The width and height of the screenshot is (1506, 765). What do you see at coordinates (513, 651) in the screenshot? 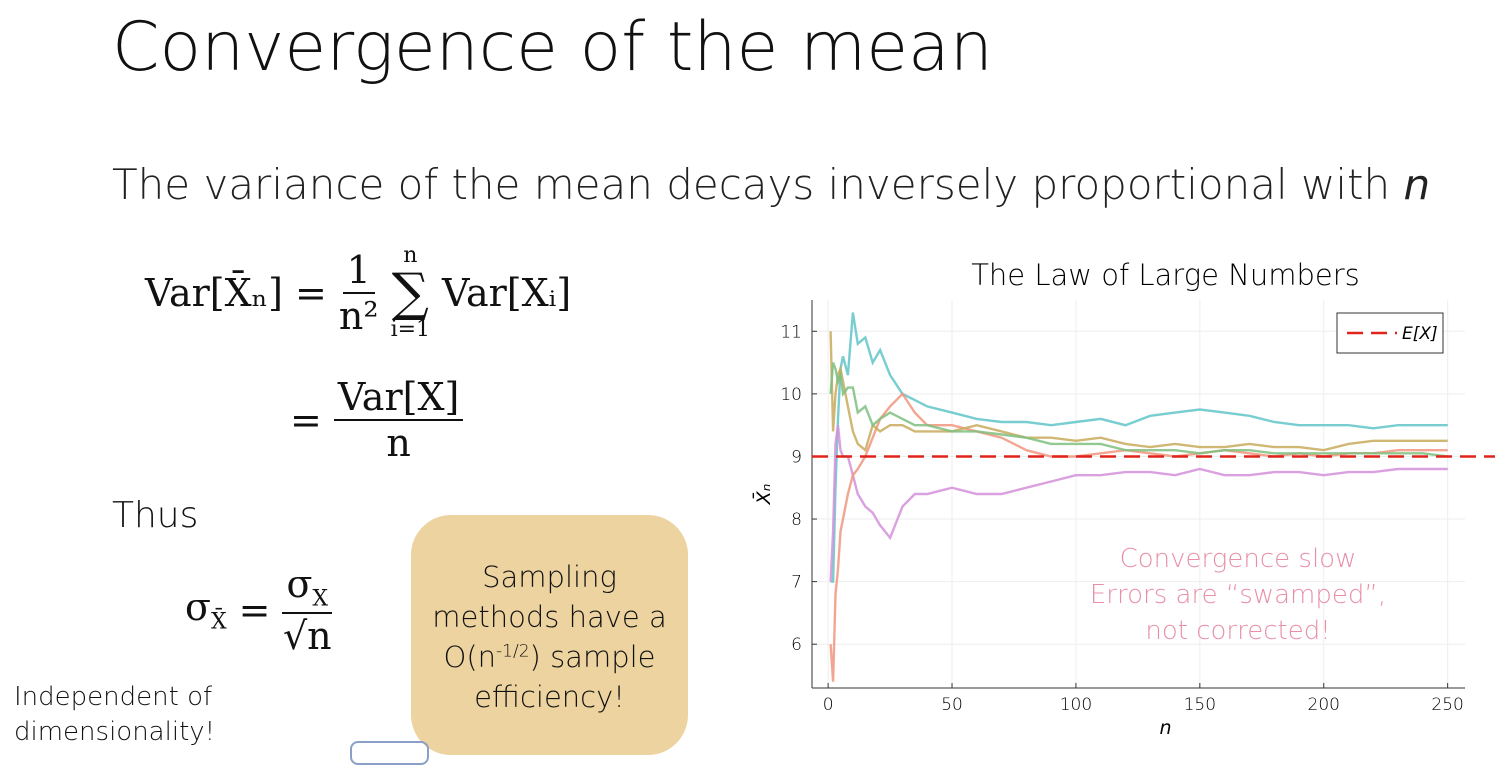
I see `note-sup: -1/2` at bounding box center [513, 651].